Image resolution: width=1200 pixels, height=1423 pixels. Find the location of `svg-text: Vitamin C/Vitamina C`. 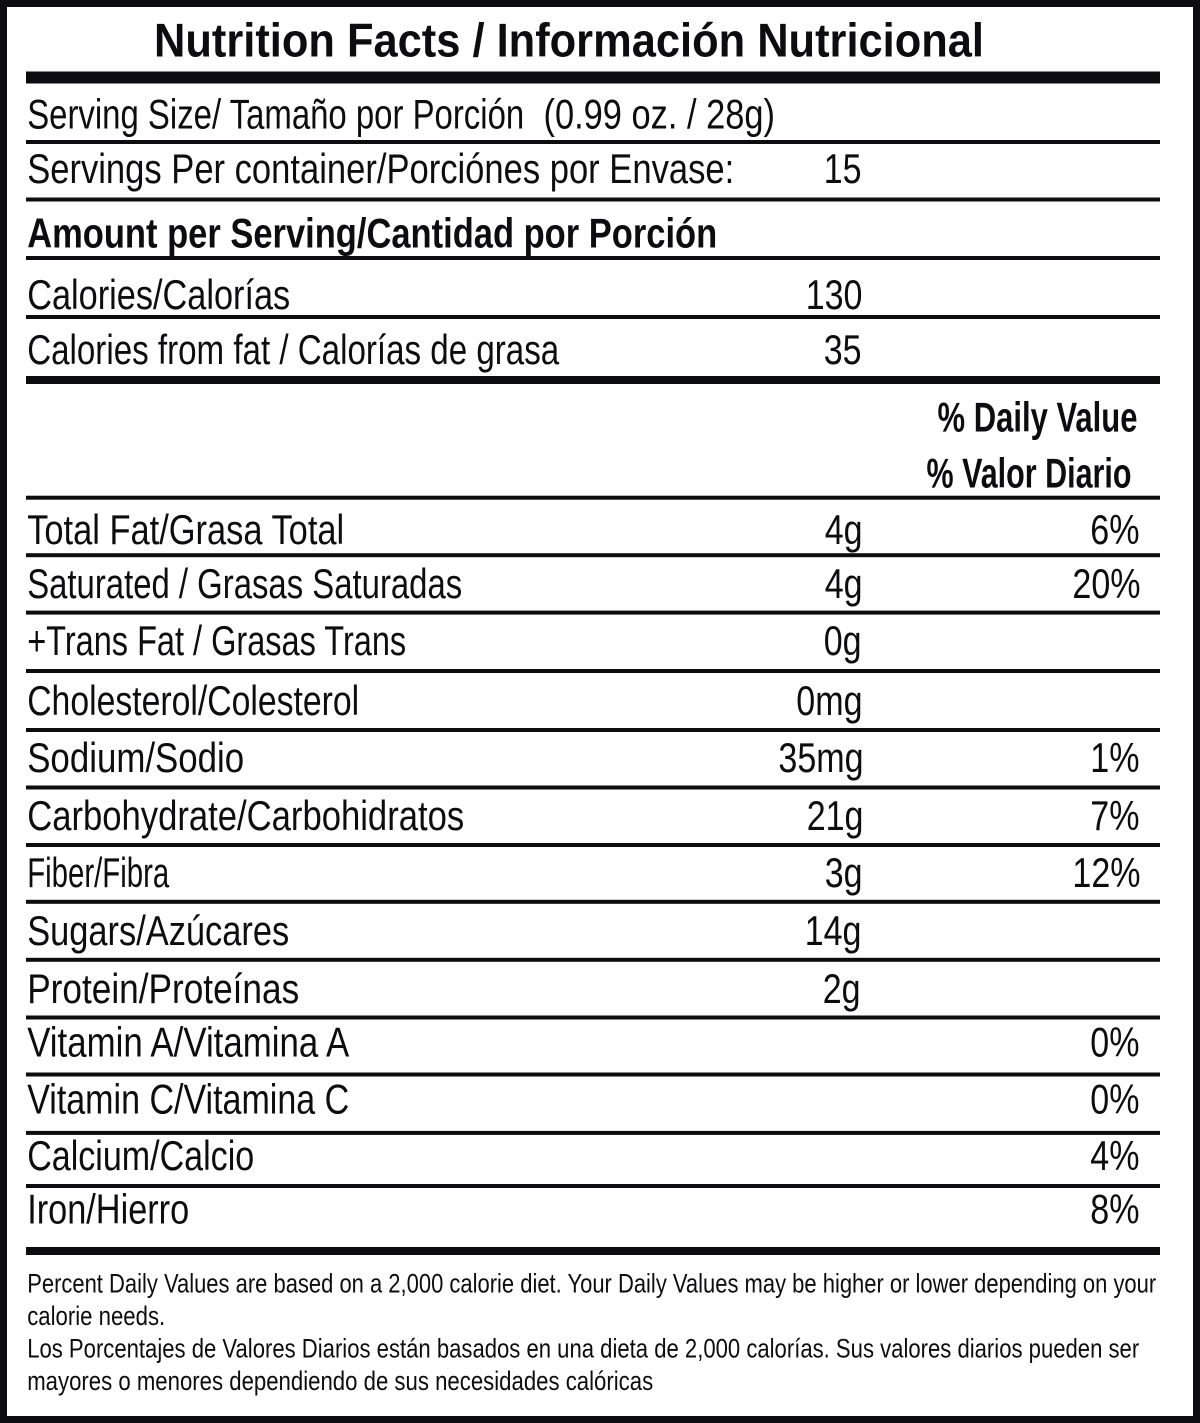

svg-text: Vitamin C/Vitamina C is located at coordinates (188, 1098).